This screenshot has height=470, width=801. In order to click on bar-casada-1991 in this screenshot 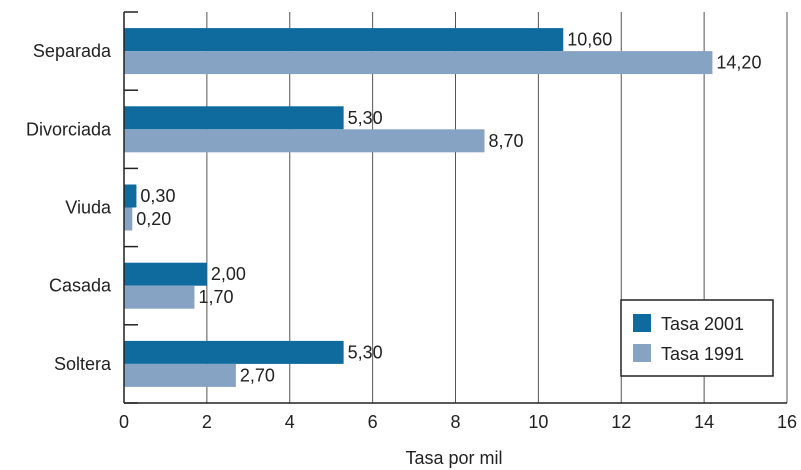, I will do `click(159, 297)`.